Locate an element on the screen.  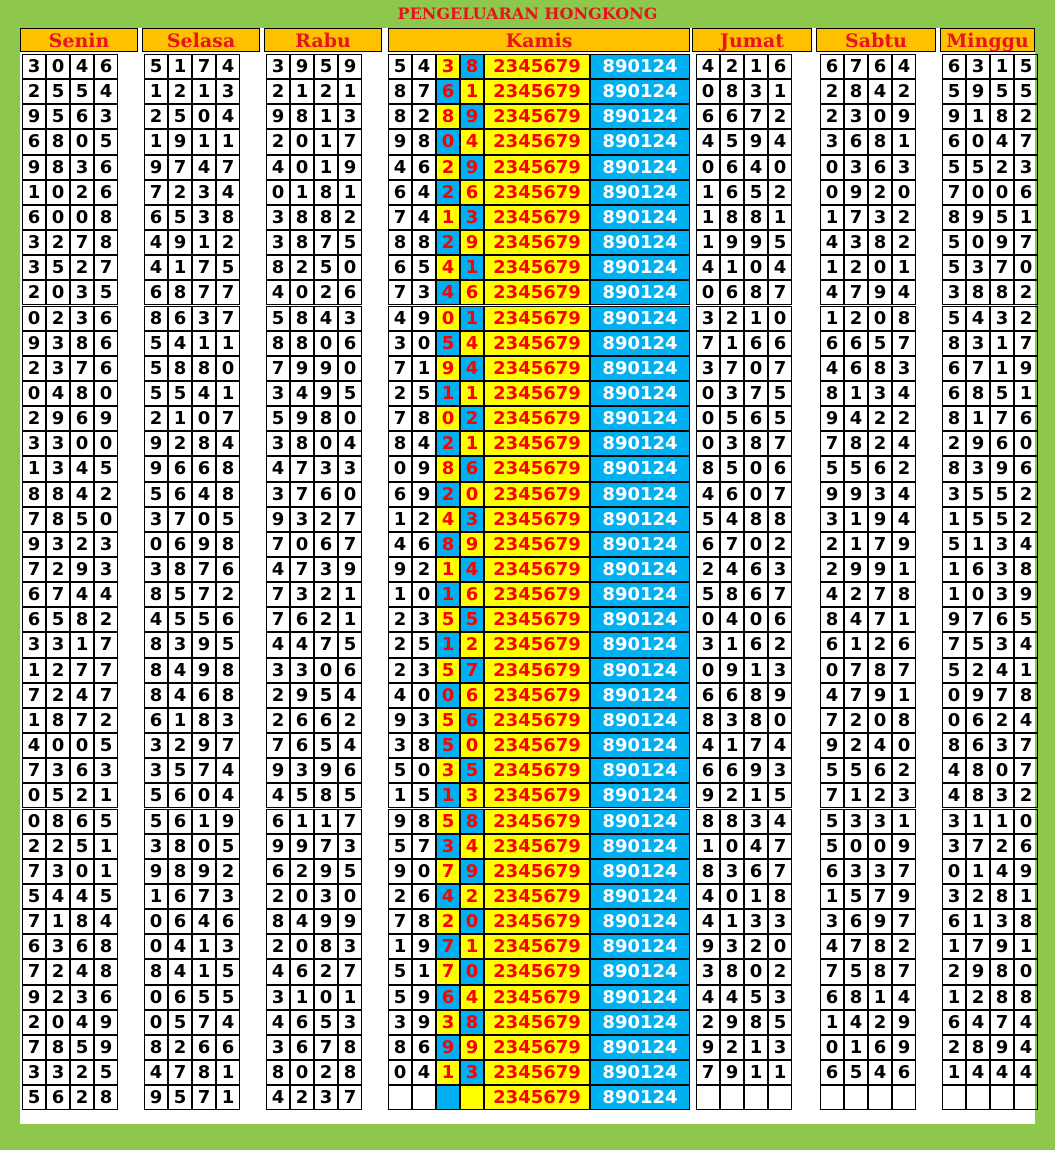
digit-cell-senin: 3 is located at coordinates (58, 368).